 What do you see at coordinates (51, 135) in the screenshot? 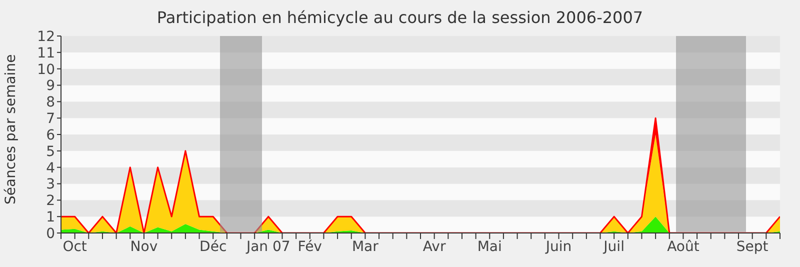
I see `y-tick-label: 6` at bounding box center [51, 135].